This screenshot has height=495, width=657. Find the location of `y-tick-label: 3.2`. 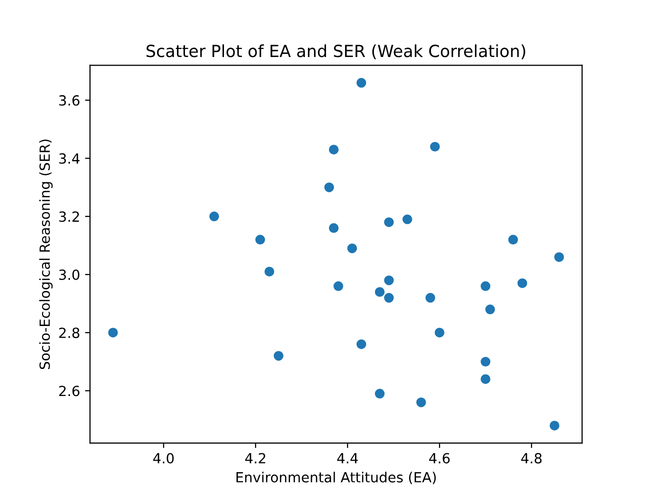

y-tick-label: 3.2 is located at coordinates (69, 216).